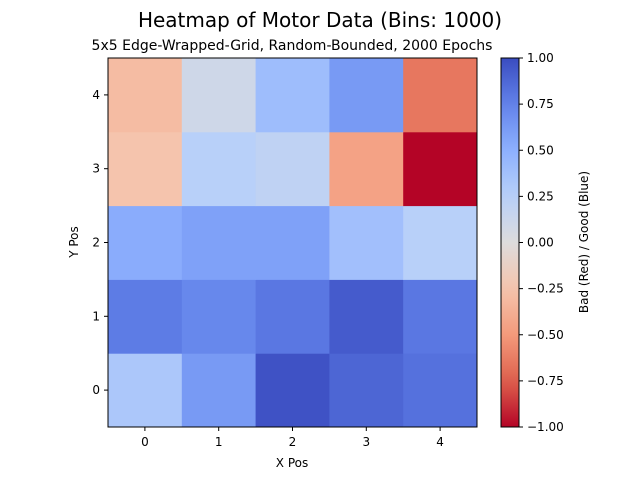 Image resolution: width=640 pixels, height=480 pixels. I want to click on colorbar-tick-label: −0.25, so click(545, 289).